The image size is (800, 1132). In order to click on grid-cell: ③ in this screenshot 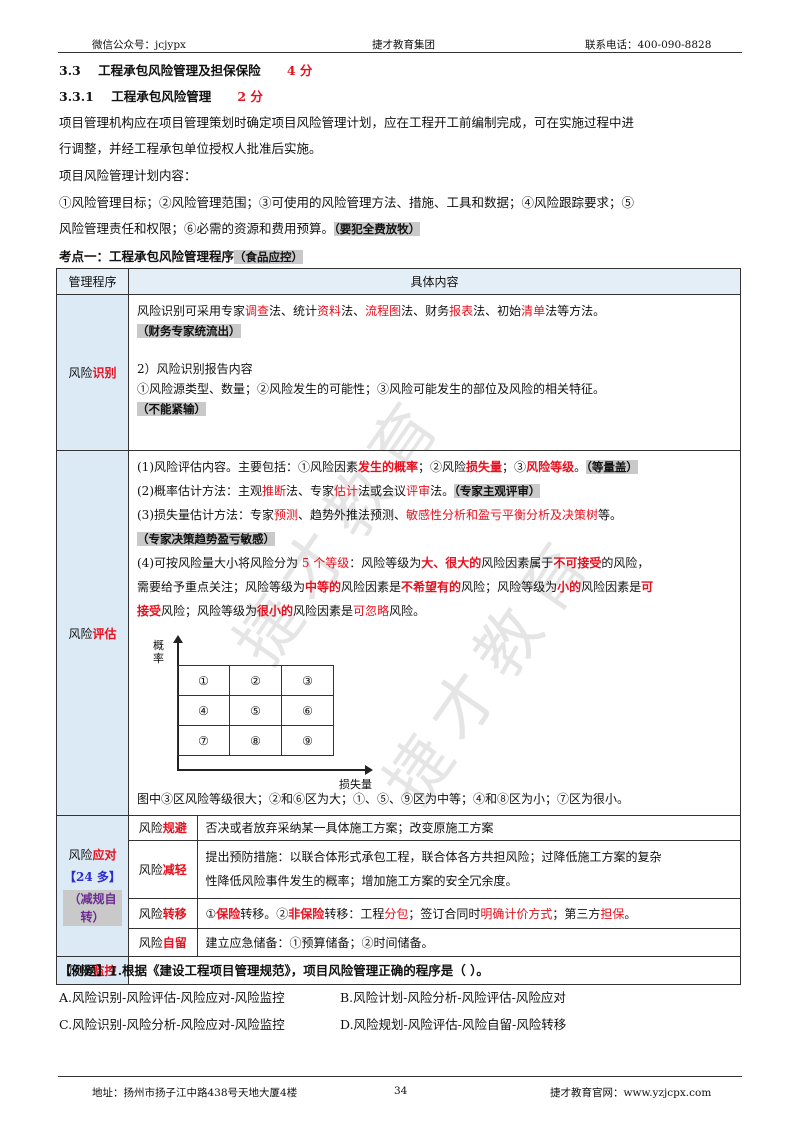, I will do `click(307, 680)`.